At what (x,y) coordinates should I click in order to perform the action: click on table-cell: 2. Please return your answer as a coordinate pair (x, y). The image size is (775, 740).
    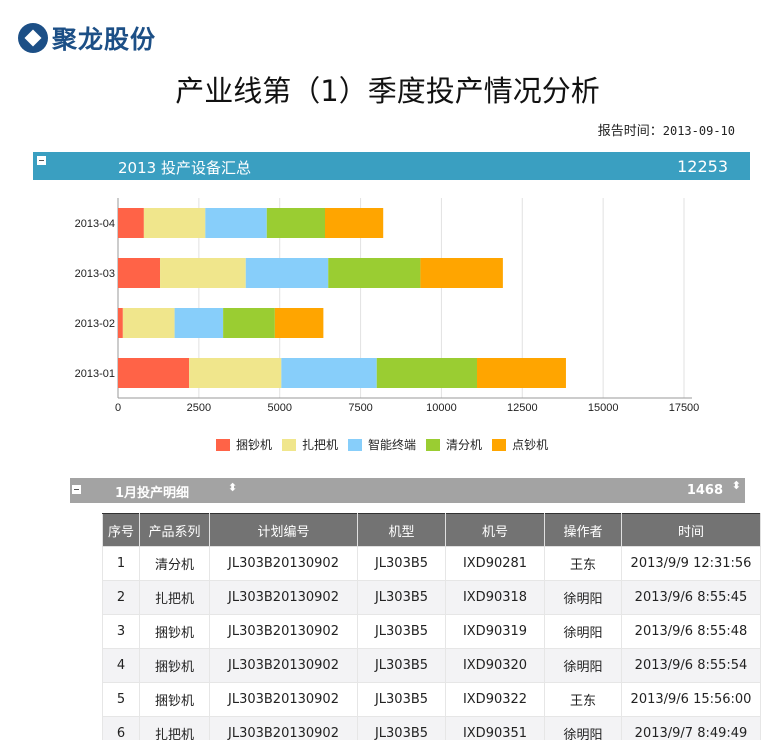
    Looking at the image, I should click on (121, 597).